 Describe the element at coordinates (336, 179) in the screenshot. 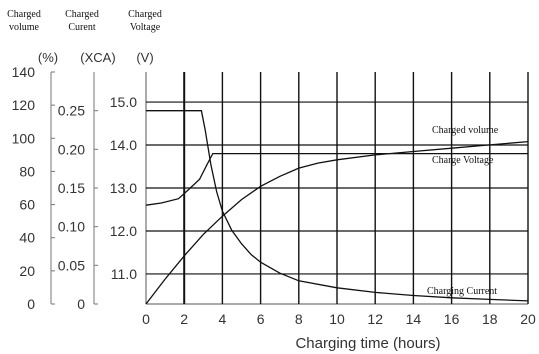

I see `series-line-charge-voltage` at that location.